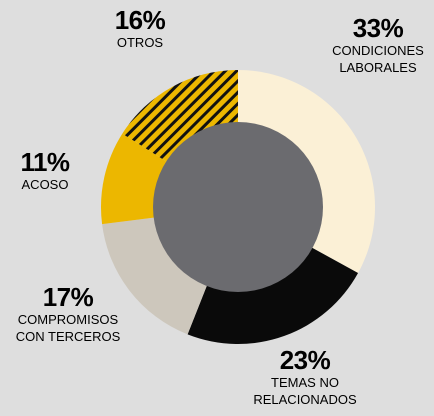  Describe the element at coordinates (68, 297) in the screenshot. I see `value-label: 17%` at that location.